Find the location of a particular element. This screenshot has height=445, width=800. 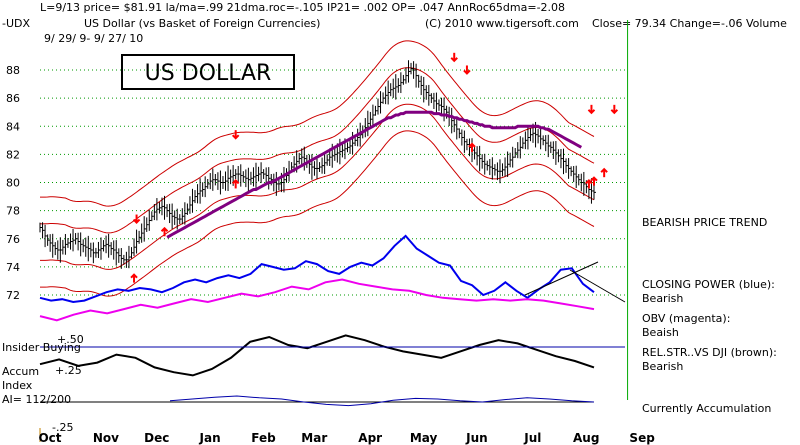

y-tick-label: 76 is located at coordinates (13, 239).